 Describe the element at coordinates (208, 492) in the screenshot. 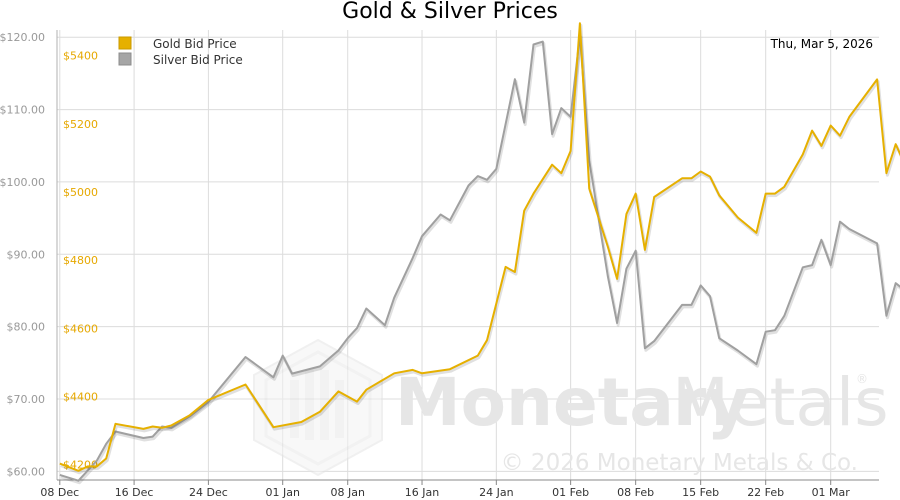

I see `x-tick-label: 24 Dec` at that location.